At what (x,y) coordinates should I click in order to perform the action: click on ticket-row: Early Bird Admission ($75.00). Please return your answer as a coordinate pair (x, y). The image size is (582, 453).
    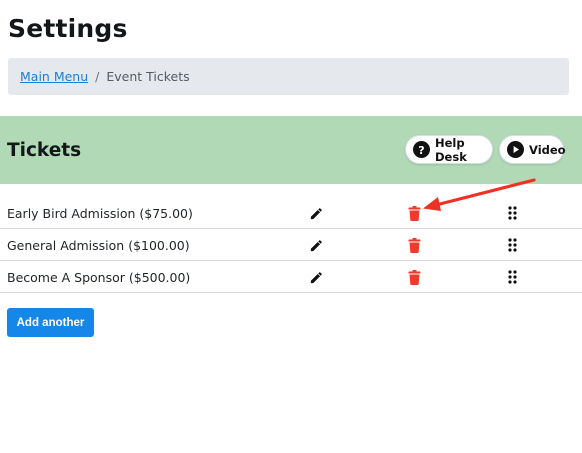
    Looking at the image, I should click on (291, 213).